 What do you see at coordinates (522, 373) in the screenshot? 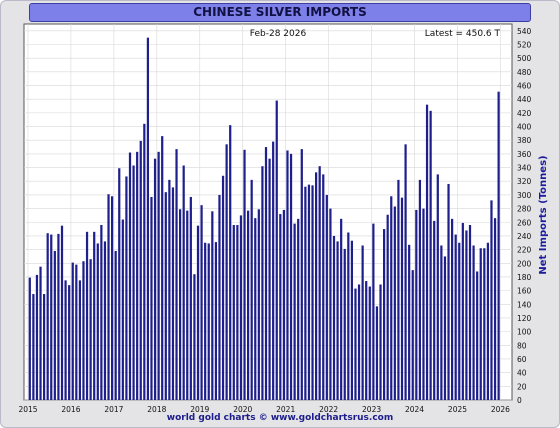
I see `y-tick-label: 40` at bounding box center [522, 373].